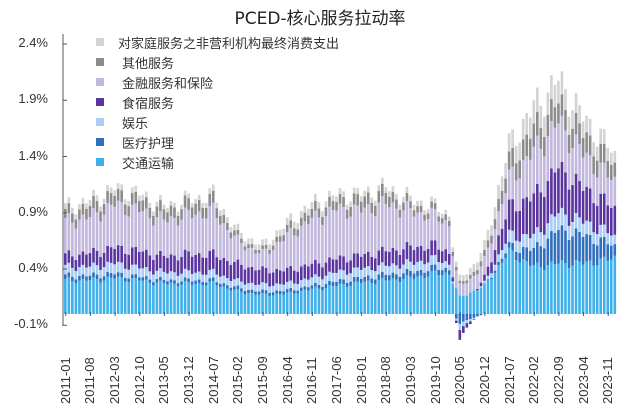 Image resolution: width=640 pixels, height=407 pixels. Describe the element at coordinates (460, 380) in the screenshot. I see `x-tick-label: 2020-05` at that location.